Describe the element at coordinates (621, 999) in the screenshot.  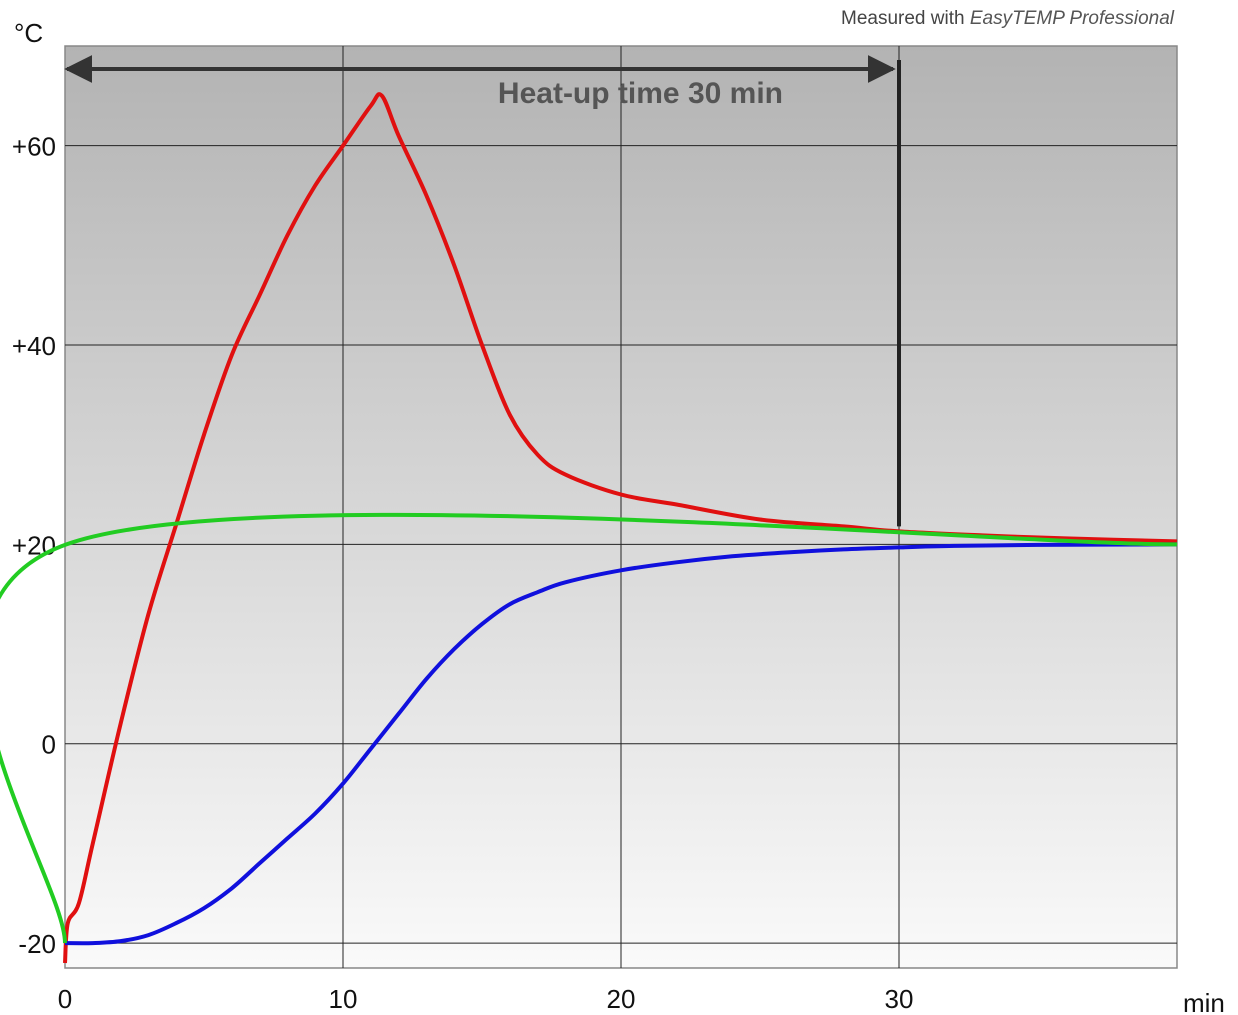
I see `x-tick-label: 20` at that location.